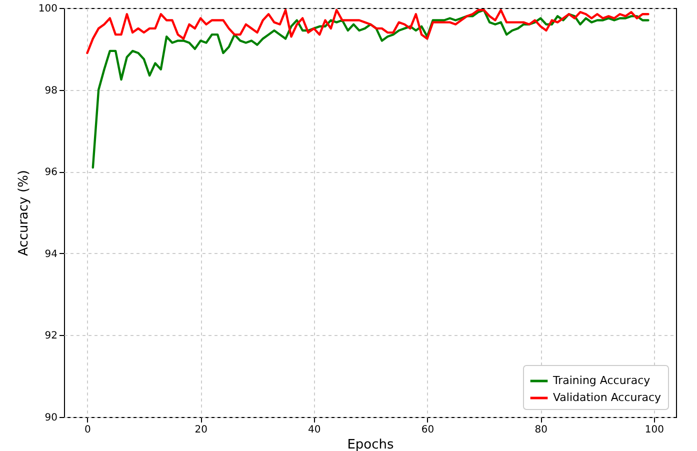  Describe the element at coordinates (314, 430) in the screenshot. I see `x-tick-label: 40` at that location.